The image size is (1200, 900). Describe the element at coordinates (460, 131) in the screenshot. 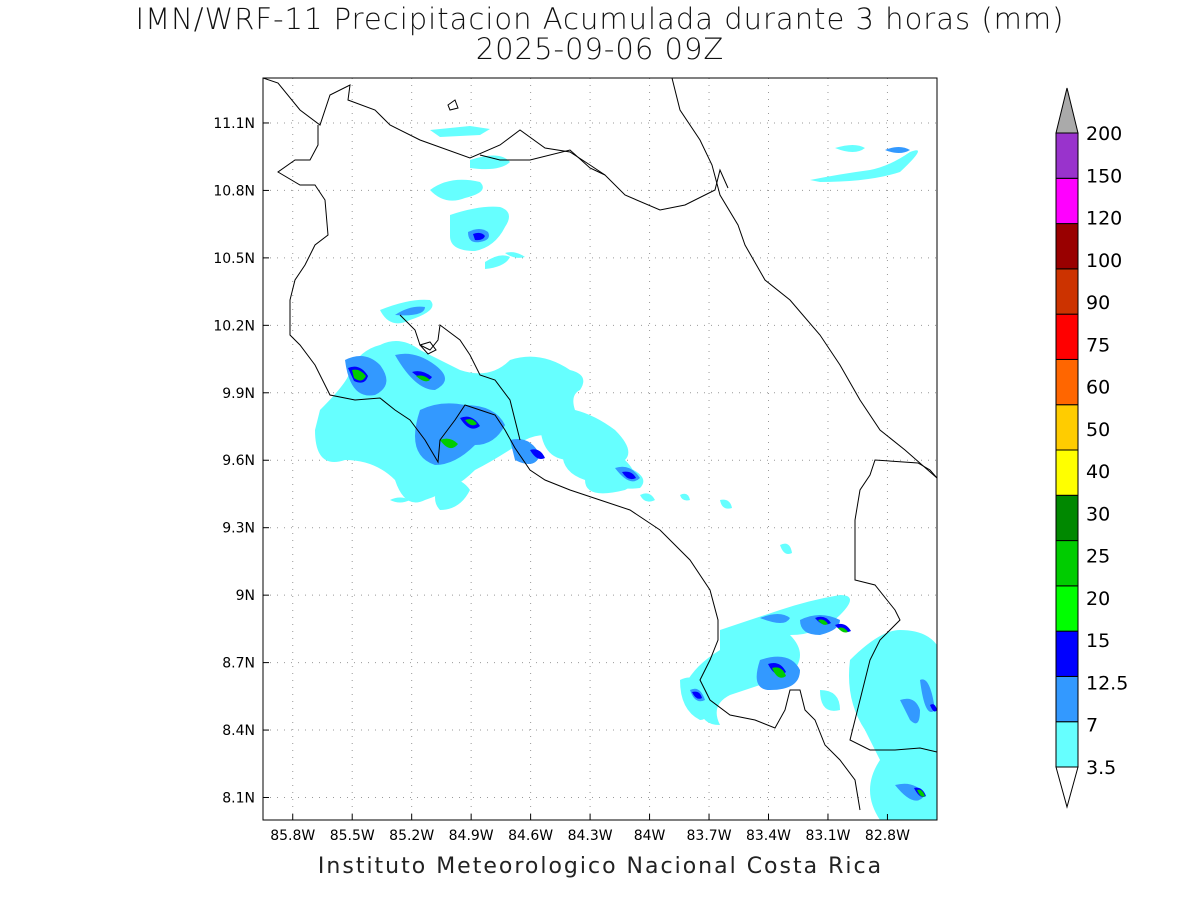

I see `precip-region-north` at that location.